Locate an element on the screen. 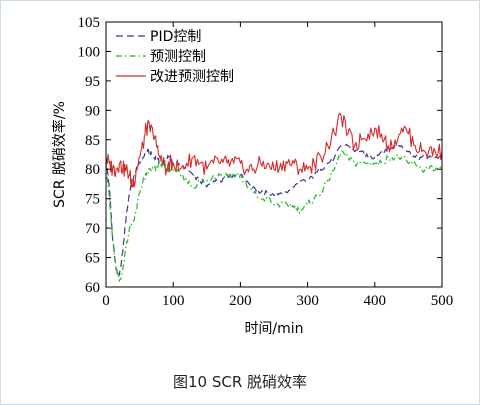 This screenshot has width=480, height=405. x-tick-label: 200 is located at coordinates (240, 301).